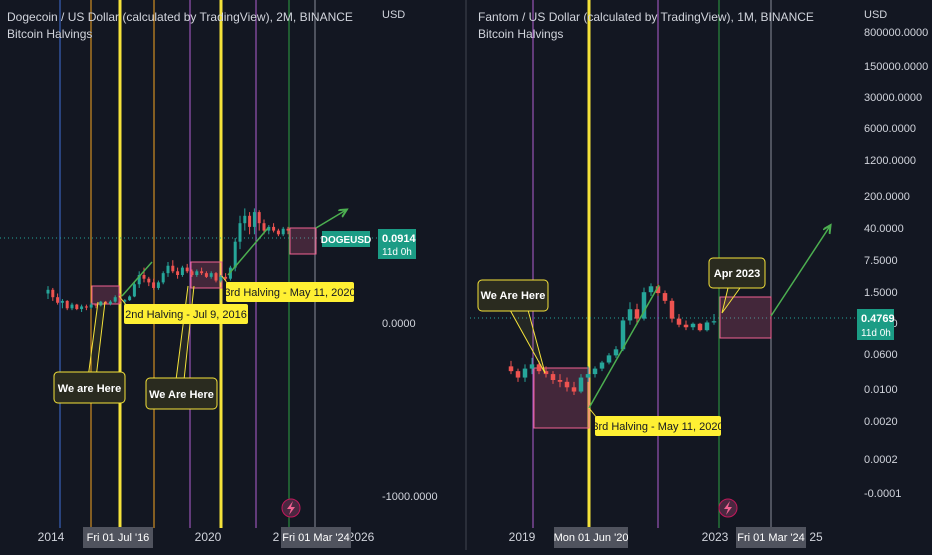 The image size is (932, 555). Describe the element at coordinates (410, 497) in the screenshot. I see `y-tick-label: -1000.0000` at that location.